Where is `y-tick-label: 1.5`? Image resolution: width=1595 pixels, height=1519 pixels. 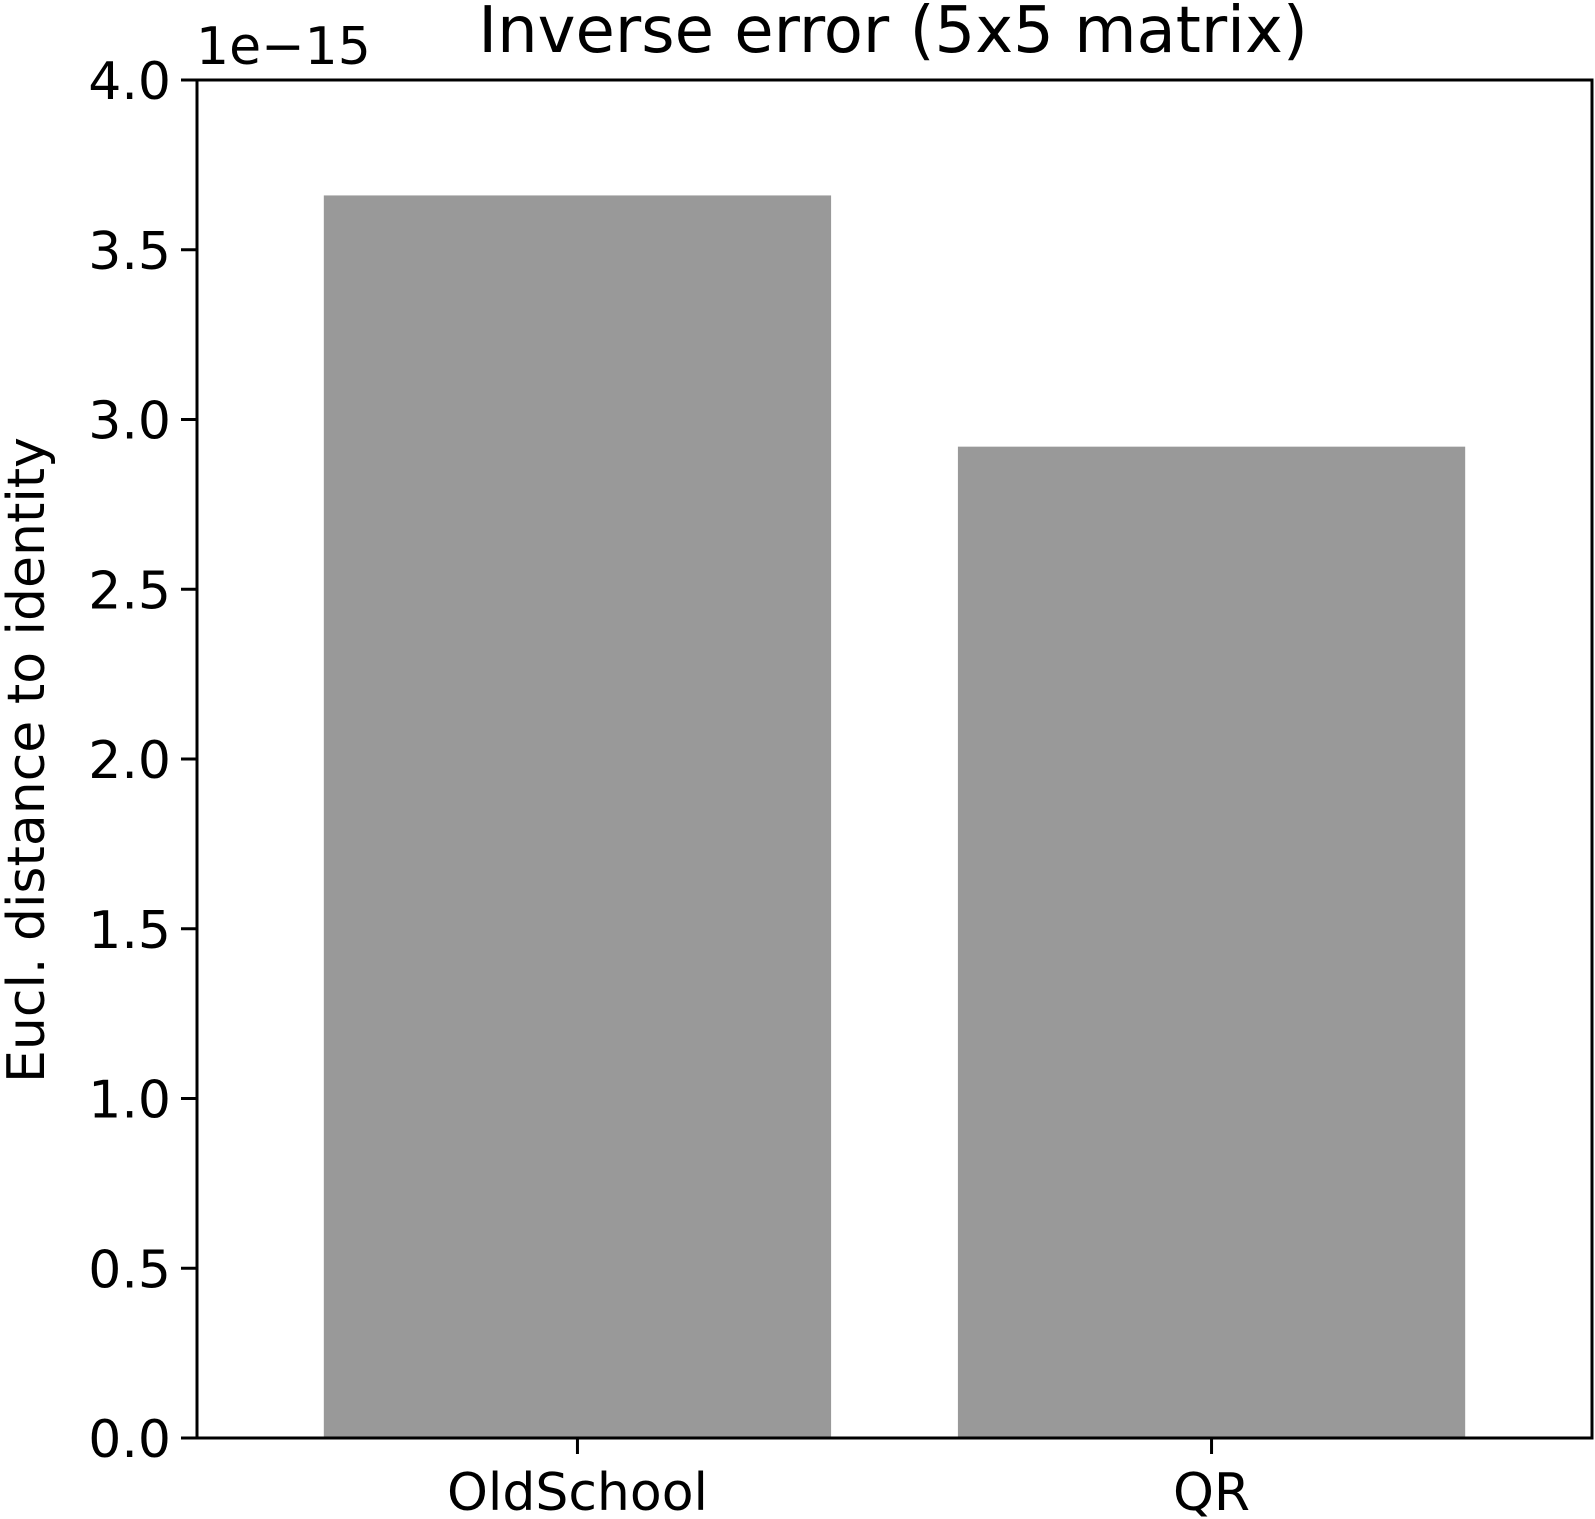 y-tick-label: 1.5 is located at coordinates (129, 931).